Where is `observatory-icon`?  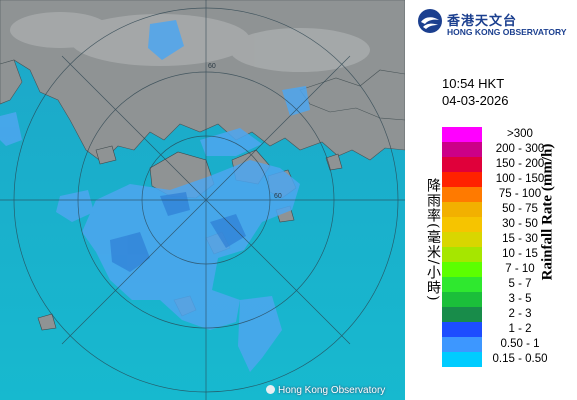 observatory-icon is located at coordinates (270, 389).